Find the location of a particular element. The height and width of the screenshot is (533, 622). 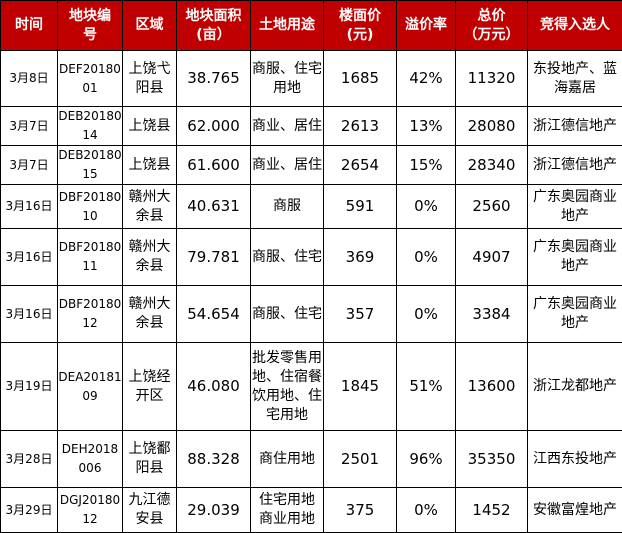

cell-area: 九江德 安县 is located at coordinates (150, 510).